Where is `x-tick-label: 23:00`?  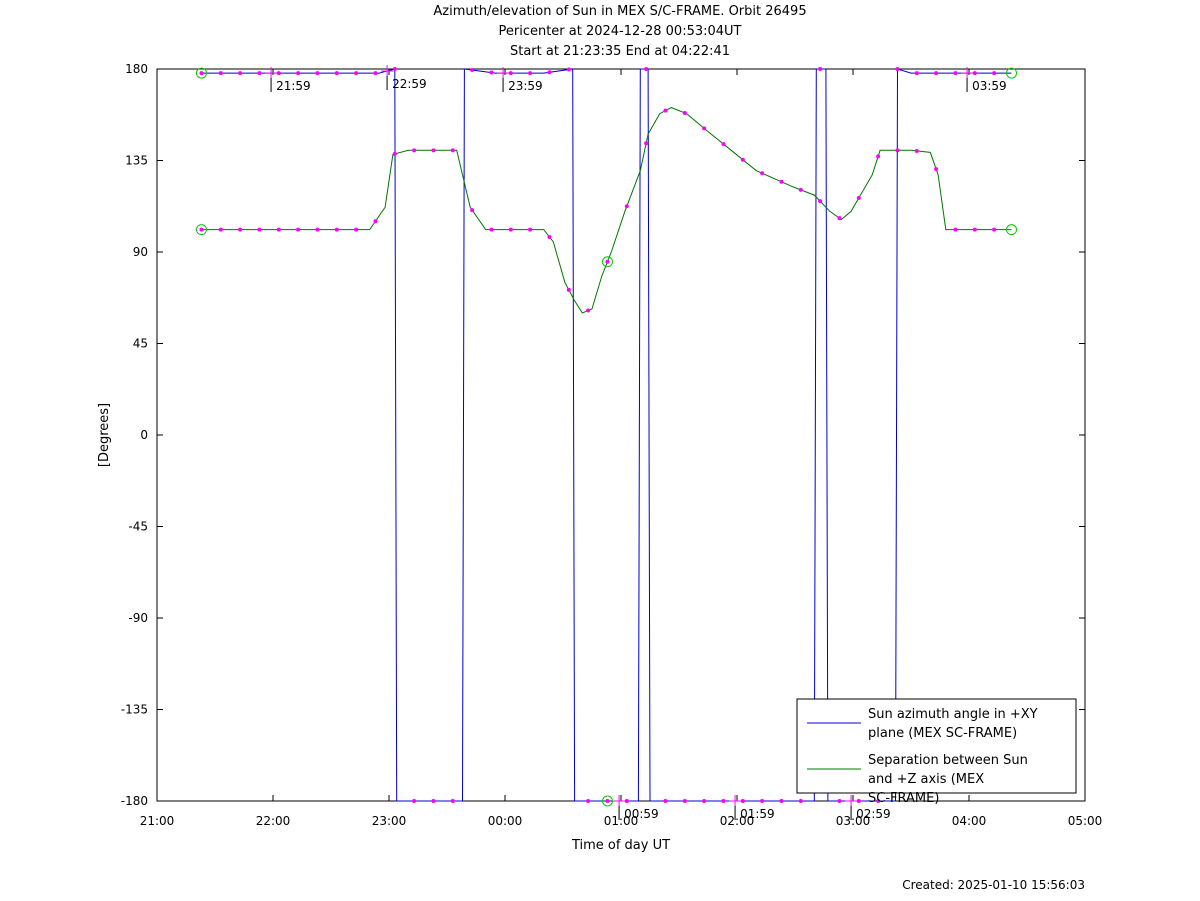 x-tick-label: 23:00 is located at coordinates (389, 821).